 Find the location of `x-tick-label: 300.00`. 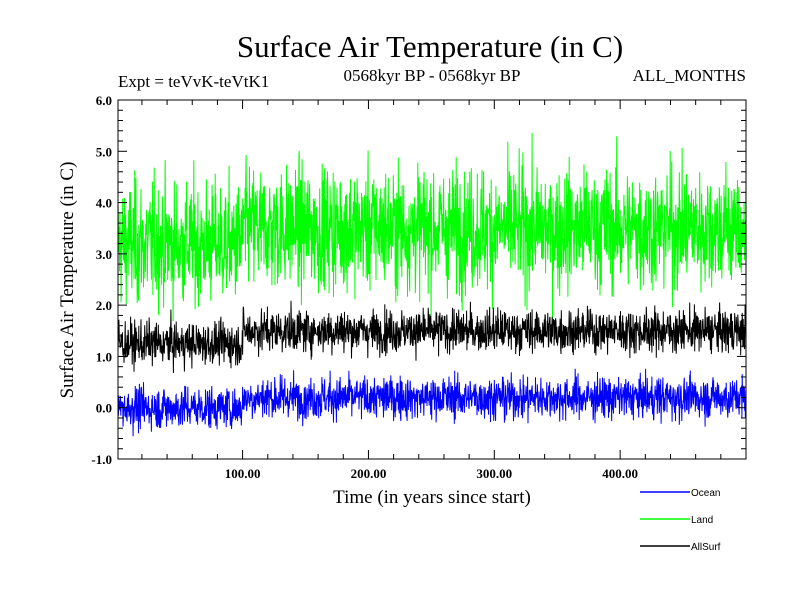

x-tick-label: 300.00 is located at coordinates (494, 473).